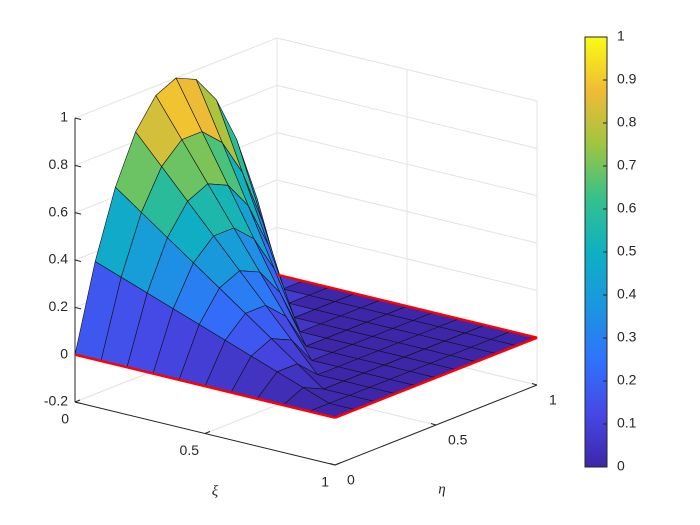  Describe the element at coordinates (215, 491) in the screenshot. I see `x-axis-label: ξ` at that location.